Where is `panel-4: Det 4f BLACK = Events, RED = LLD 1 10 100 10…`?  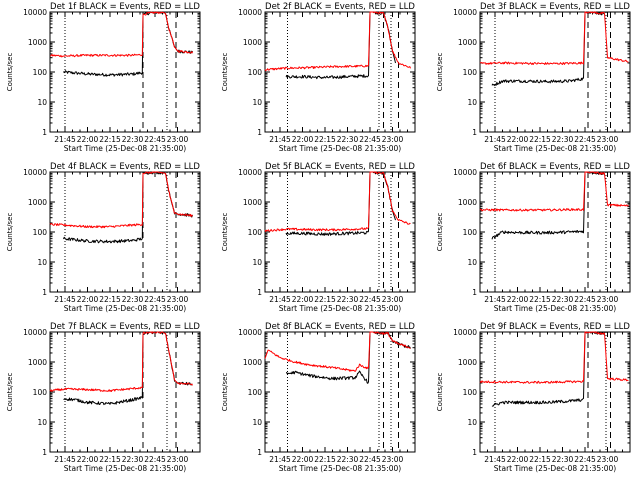
panel-4: Det 4f BLACK = Events, RED = LLD 1 10 100 10… is located at coordinates (103, 237).